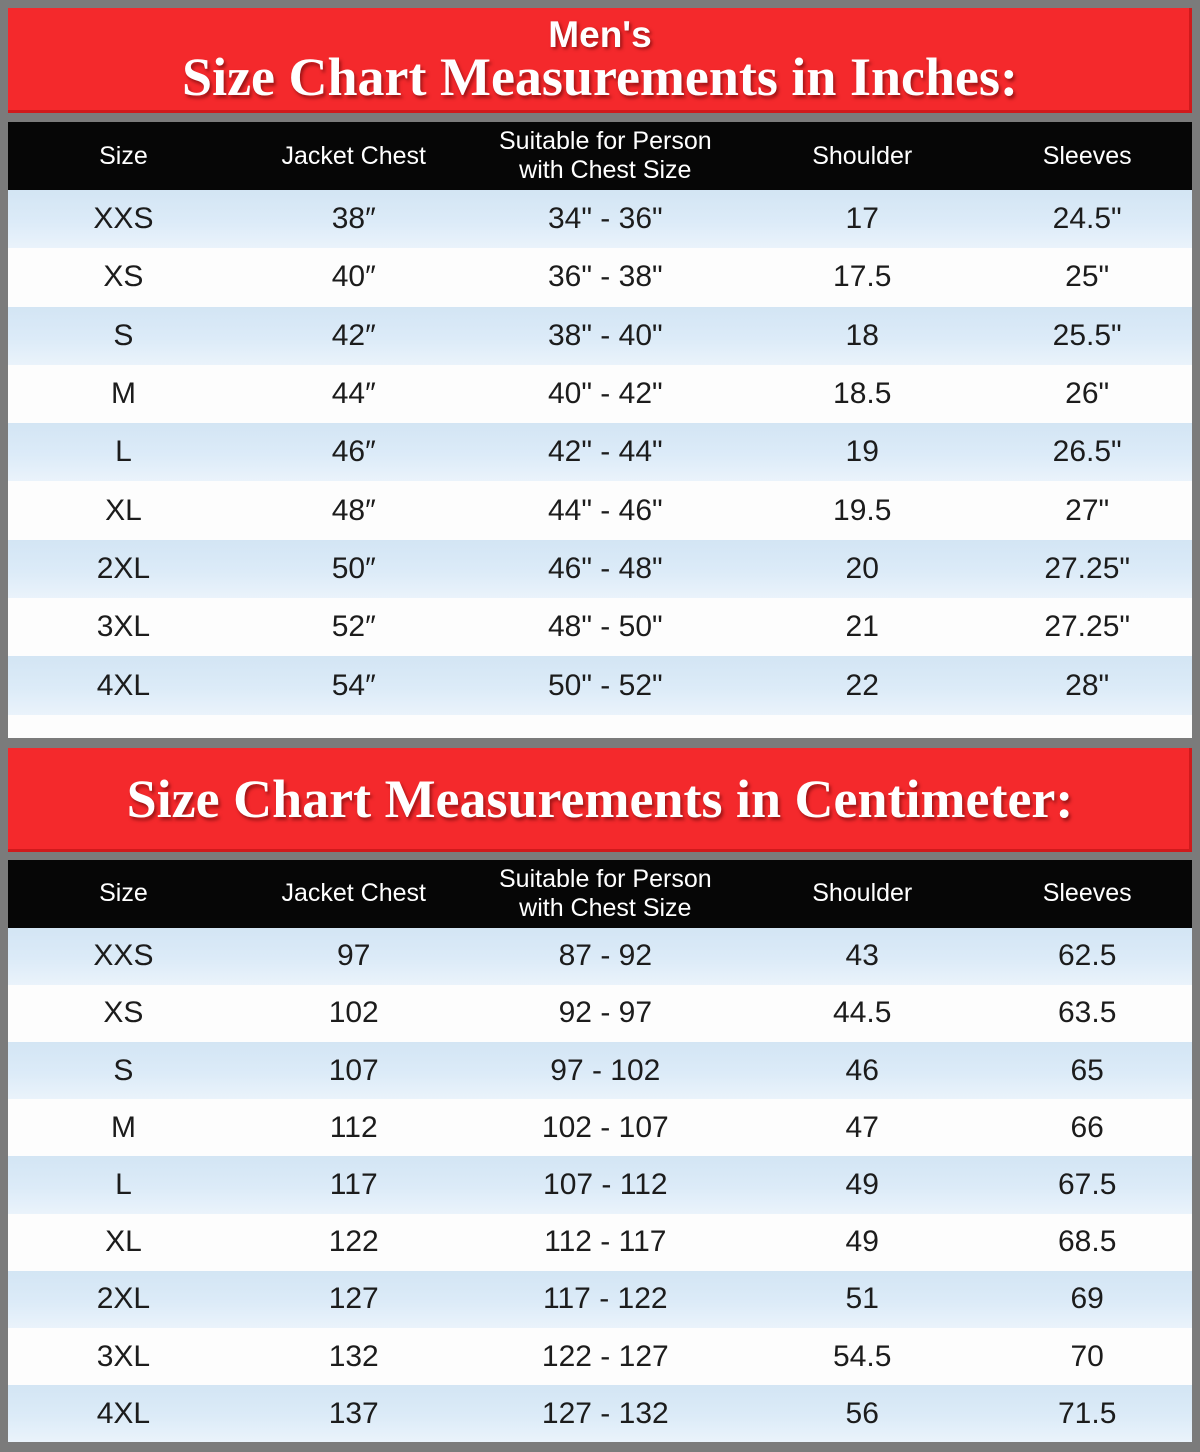  Describe the element at coordinates (353, 219) in the screenshot. I see `cell-jacket-chest: 38″` at that location.